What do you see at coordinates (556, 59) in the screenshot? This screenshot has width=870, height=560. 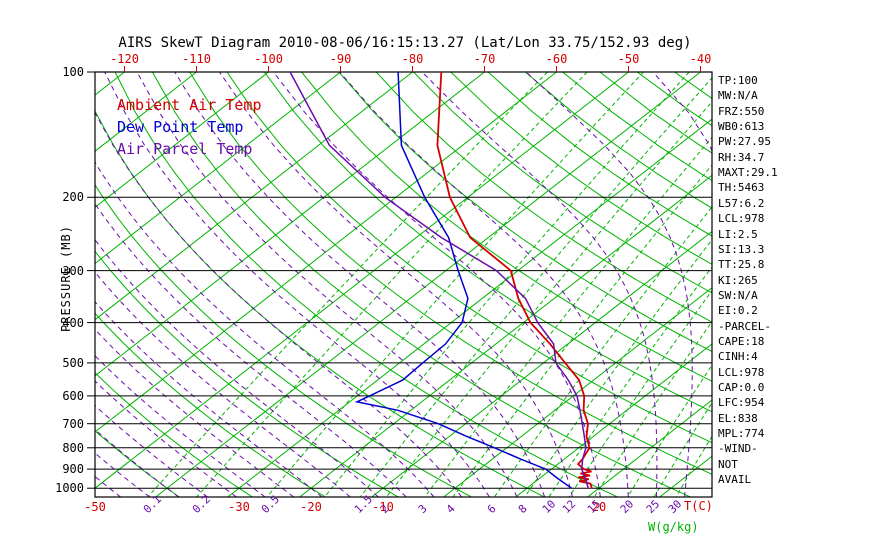 I see `top-axis-label: -60` at bounding box center [556, 59].